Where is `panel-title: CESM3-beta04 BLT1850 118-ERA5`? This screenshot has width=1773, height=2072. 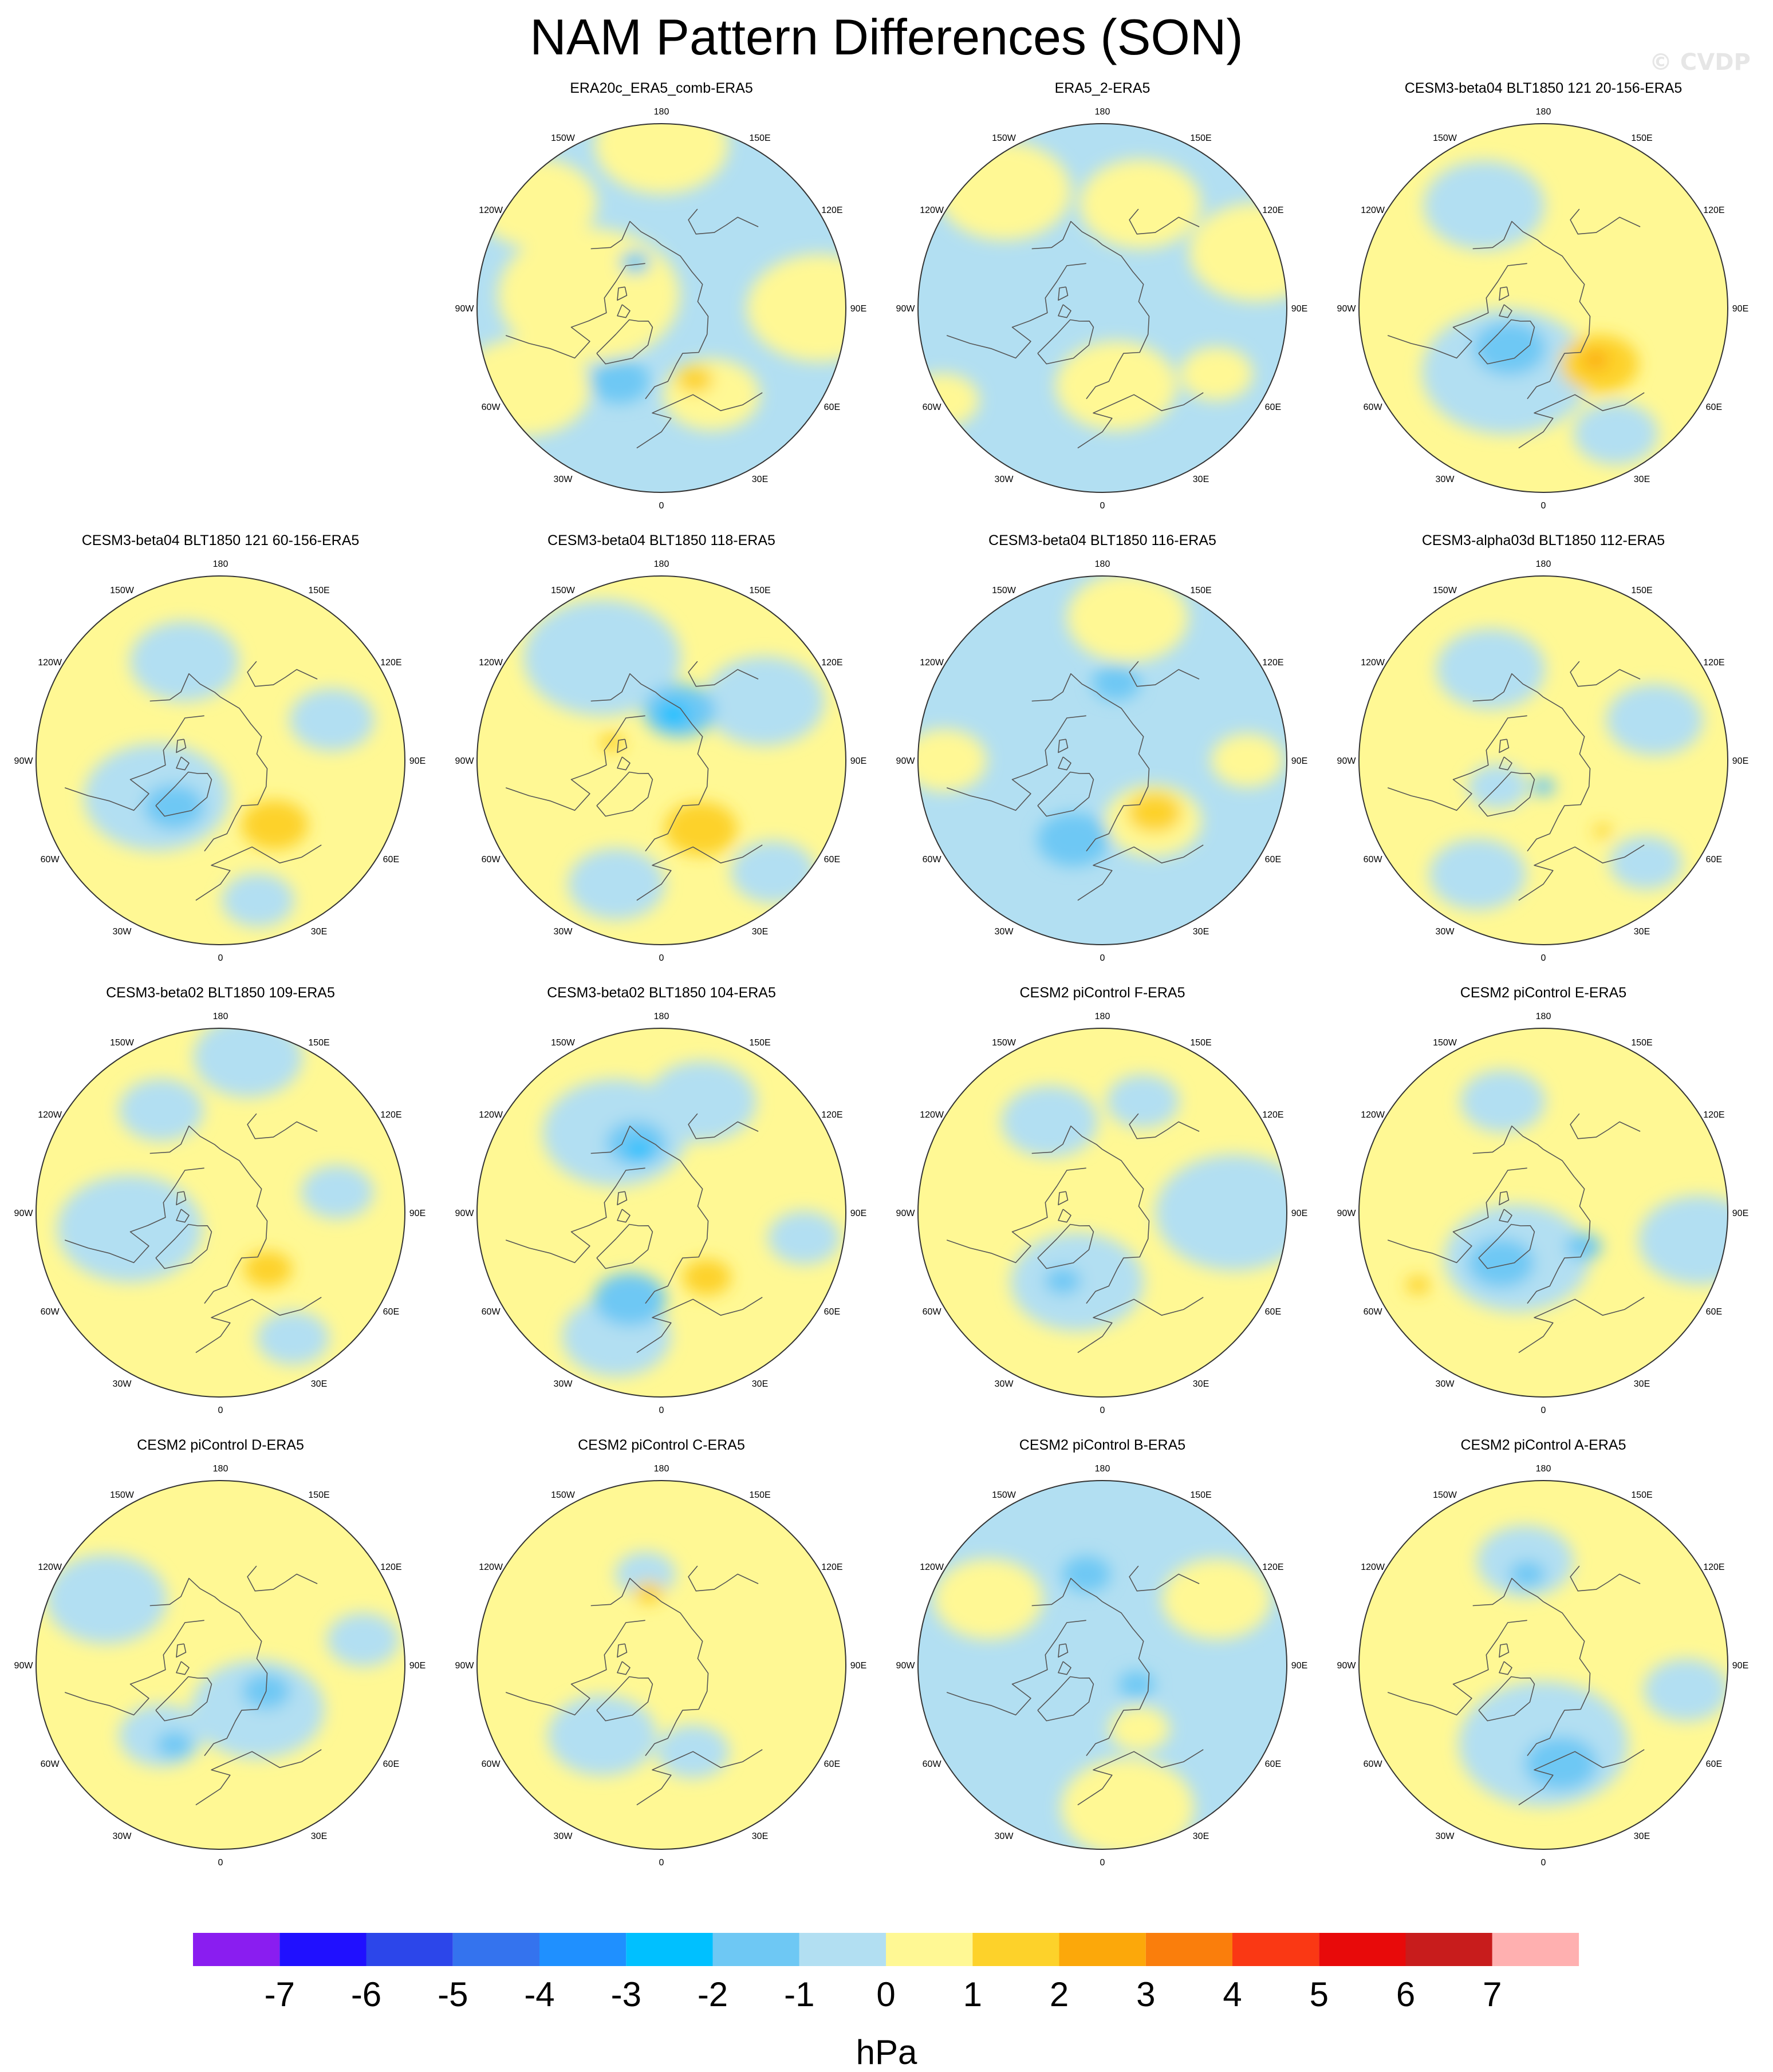 panel-title: CESM3-beta04 BLT1850 118-ERA5 is located at coordinates (661, 540).